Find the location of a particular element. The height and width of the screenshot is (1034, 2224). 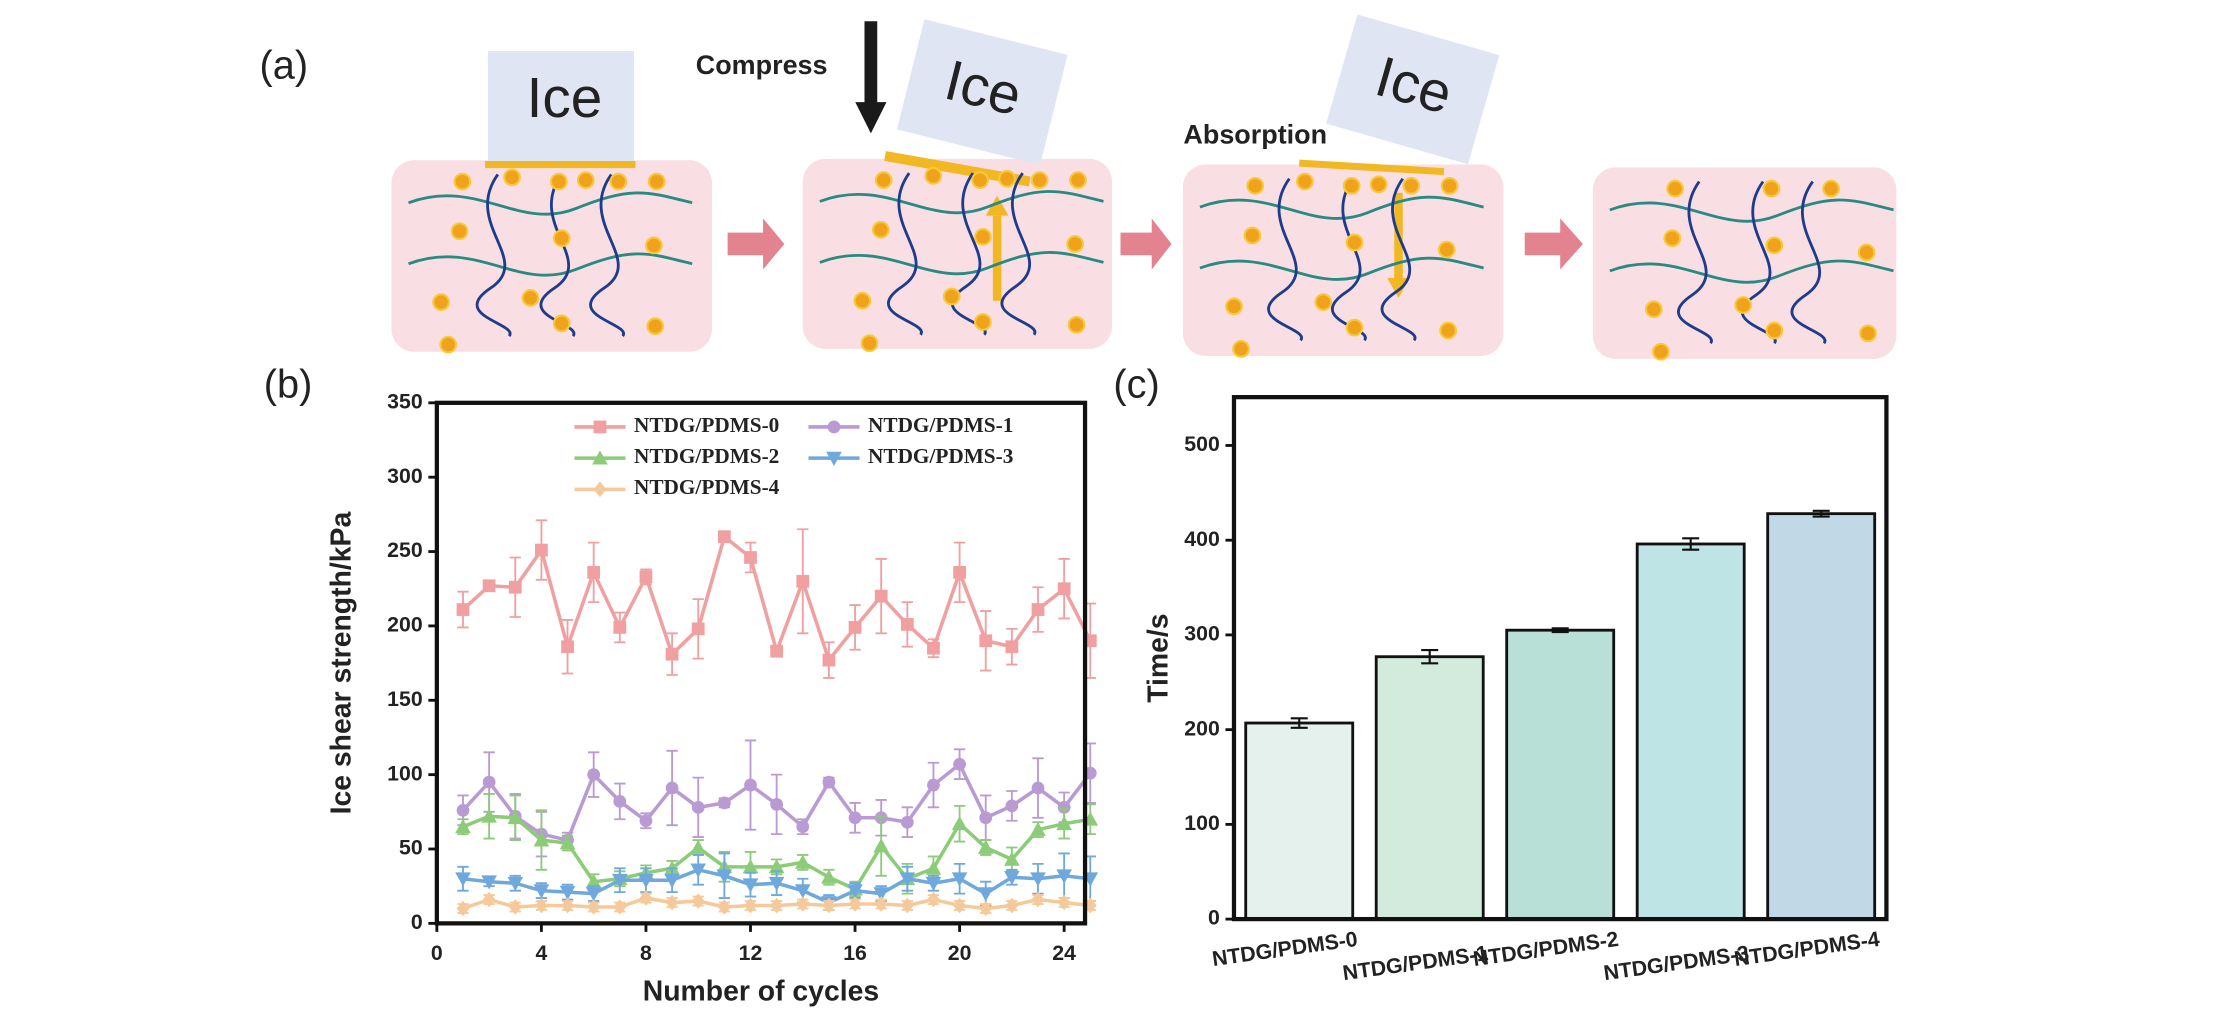

bar is located at coordinates (1821, 716).